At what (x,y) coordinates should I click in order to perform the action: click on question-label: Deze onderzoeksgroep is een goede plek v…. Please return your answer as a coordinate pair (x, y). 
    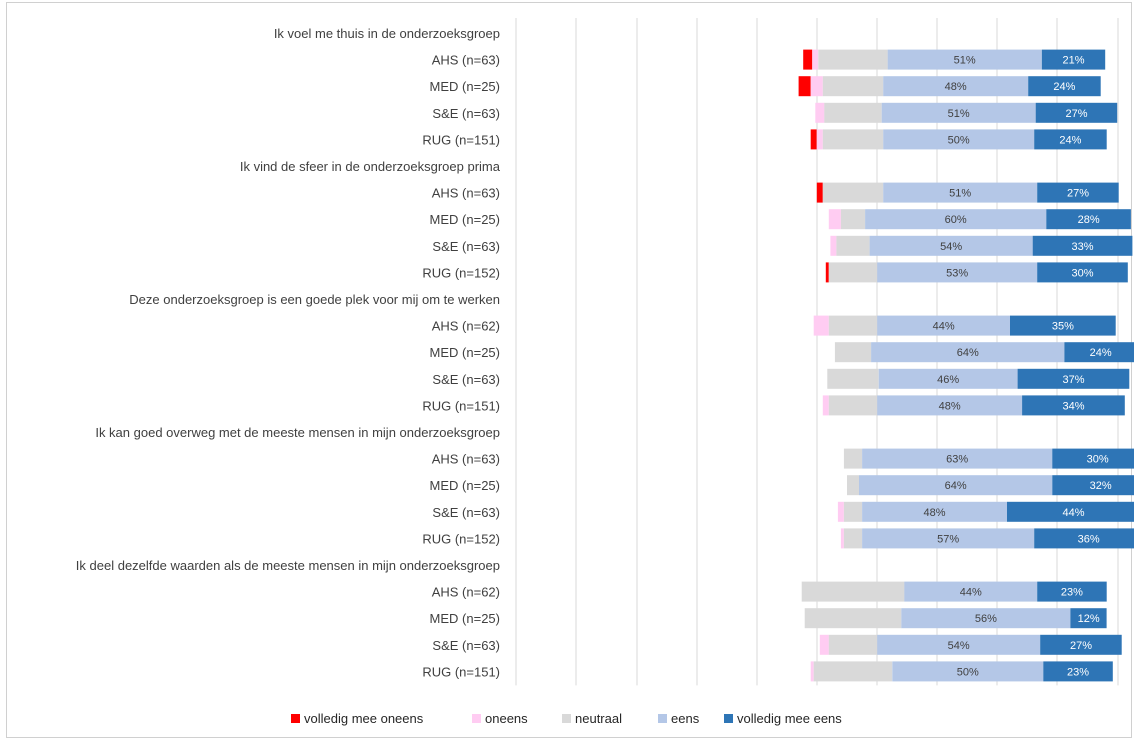
    Looking at the image, I should click on (314, 299).